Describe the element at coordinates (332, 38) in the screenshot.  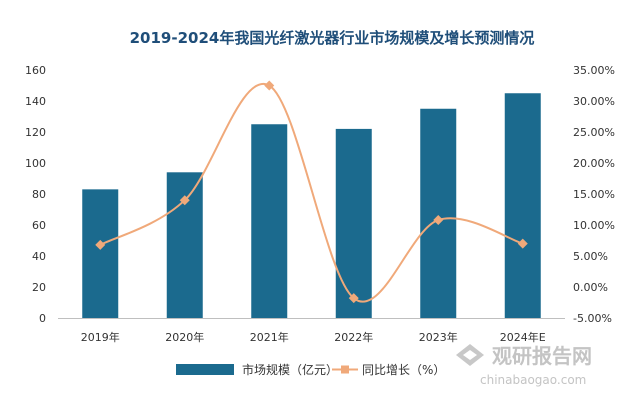
I see `chart-title: 2019-2024年我国光纤激光器行业市场规模及增长预测情况` at that location.